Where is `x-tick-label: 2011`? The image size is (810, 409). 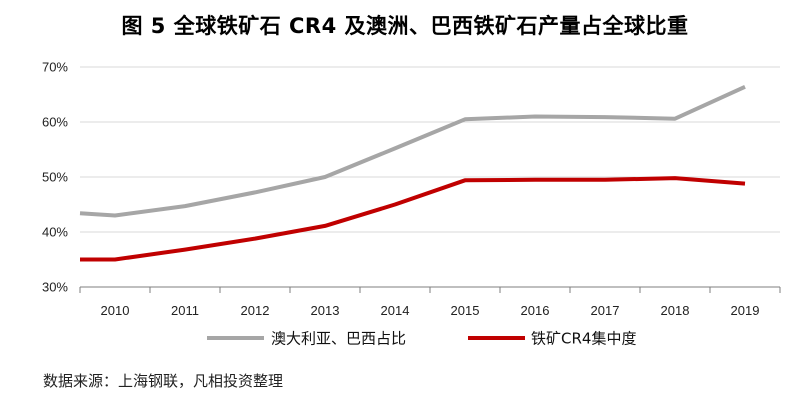
x-tick-label: 2011 is located at coordinates (185, 310).